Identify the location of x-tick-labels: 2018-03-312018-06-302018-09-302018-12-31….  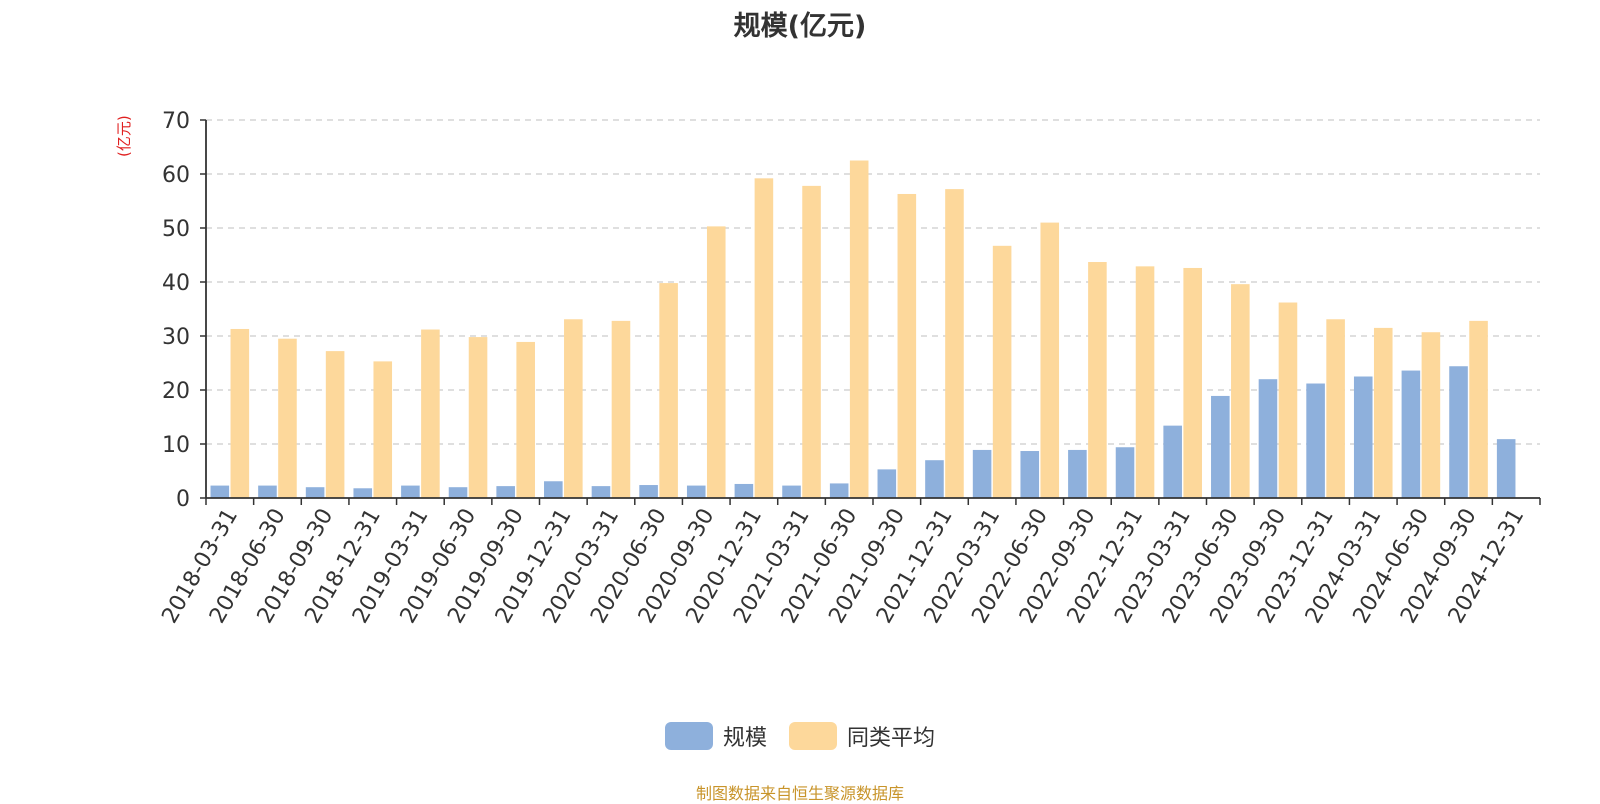
(843, 566).